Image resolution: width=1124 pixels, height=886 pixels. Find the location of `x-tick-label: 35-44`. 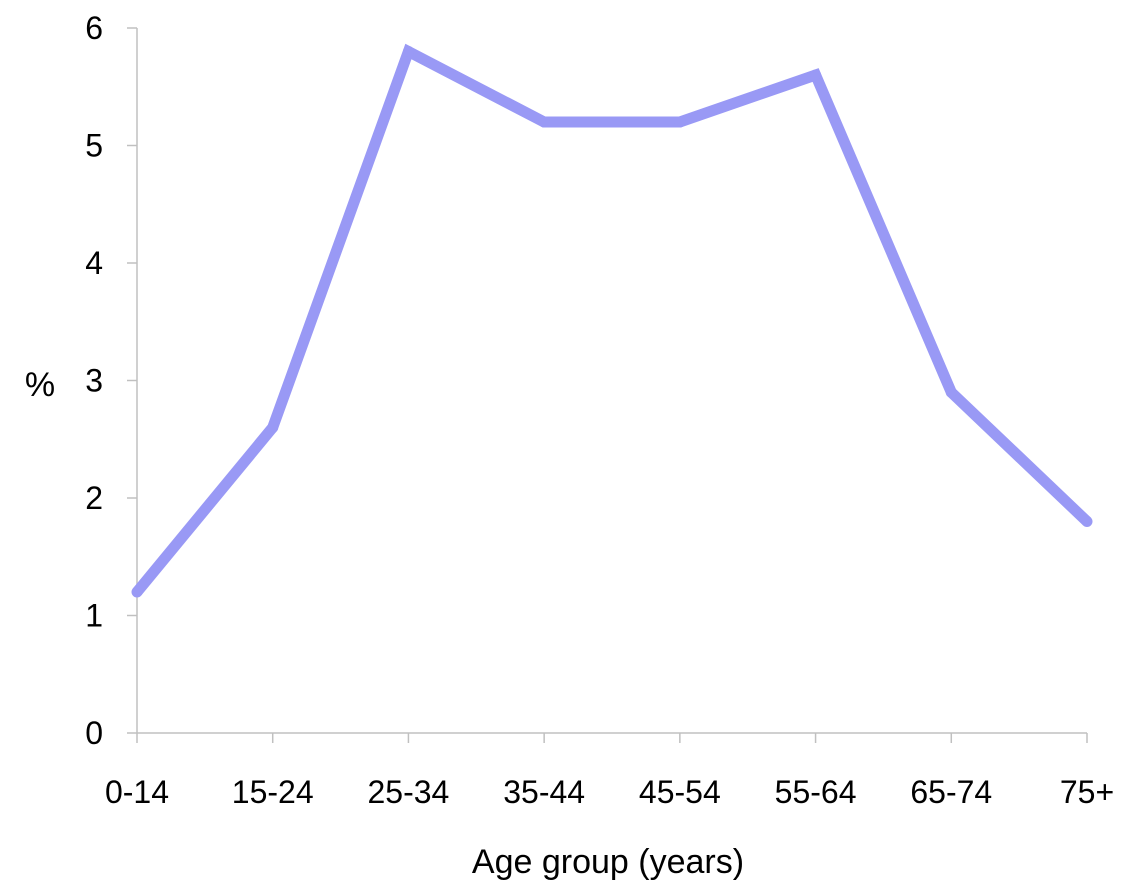

x-tick-label: 35-44 is located at coordinates (544, 792).